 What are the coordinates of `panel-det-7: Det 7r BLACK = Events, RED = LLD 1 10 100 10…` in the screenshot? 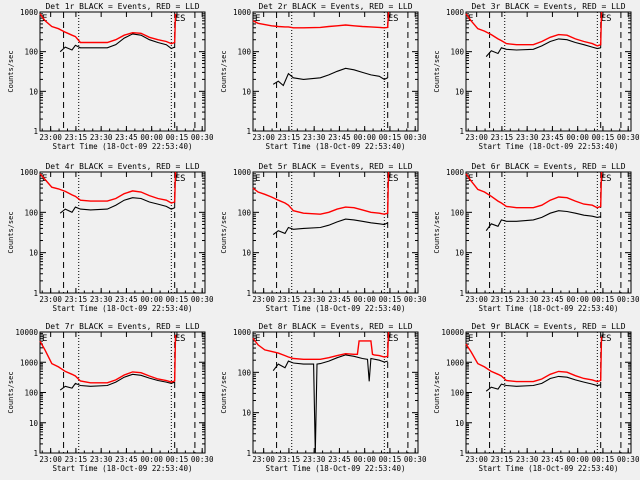 It's located at (110, 397).